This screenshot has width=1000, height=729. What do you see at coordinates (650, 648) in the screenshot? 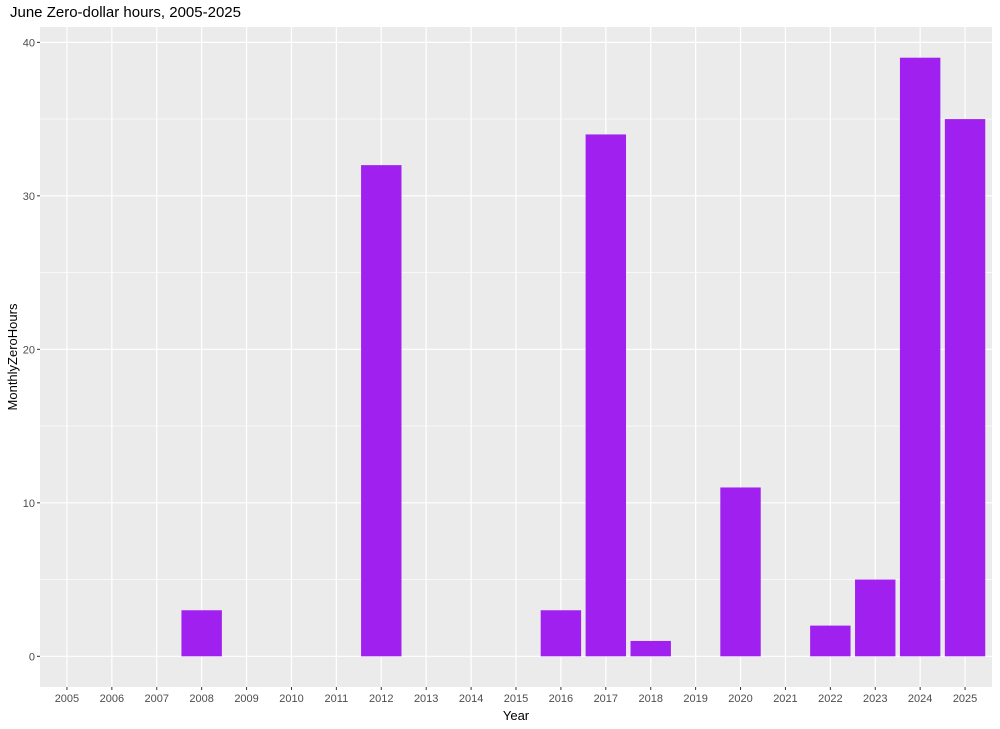
I see `bar-2018` at bounding box center [650, 648].